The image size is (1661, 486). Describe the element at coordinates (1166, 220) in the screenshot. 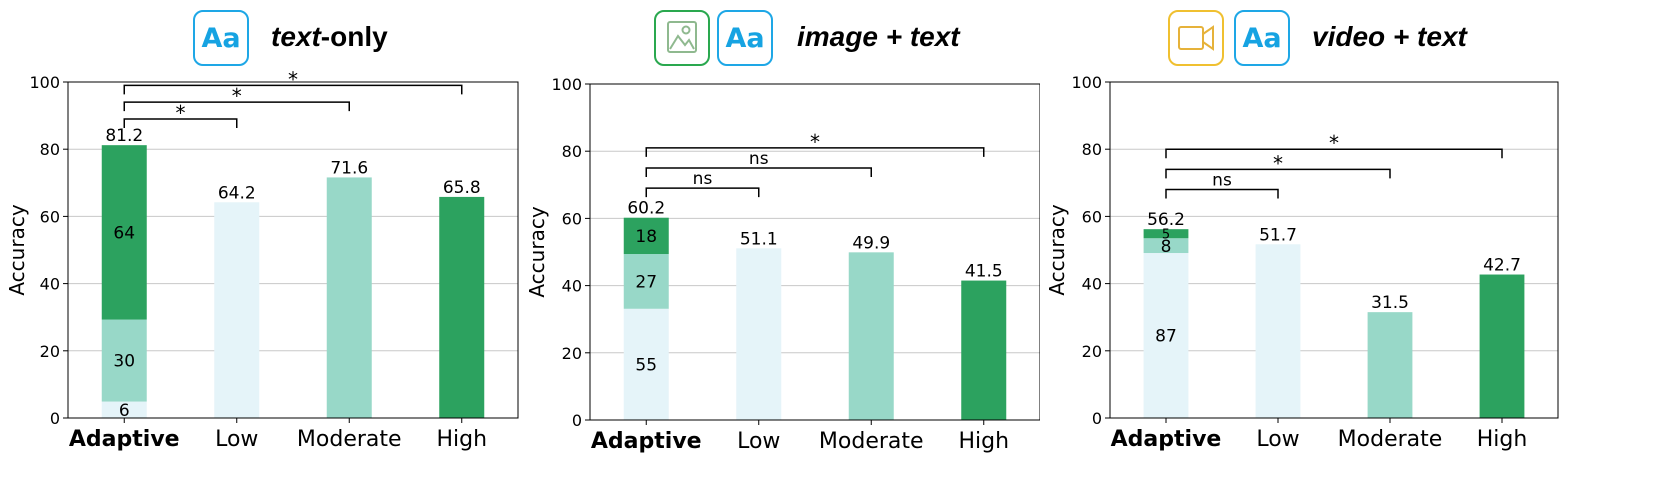

I see `bar-total-label: 56.2` at that location.